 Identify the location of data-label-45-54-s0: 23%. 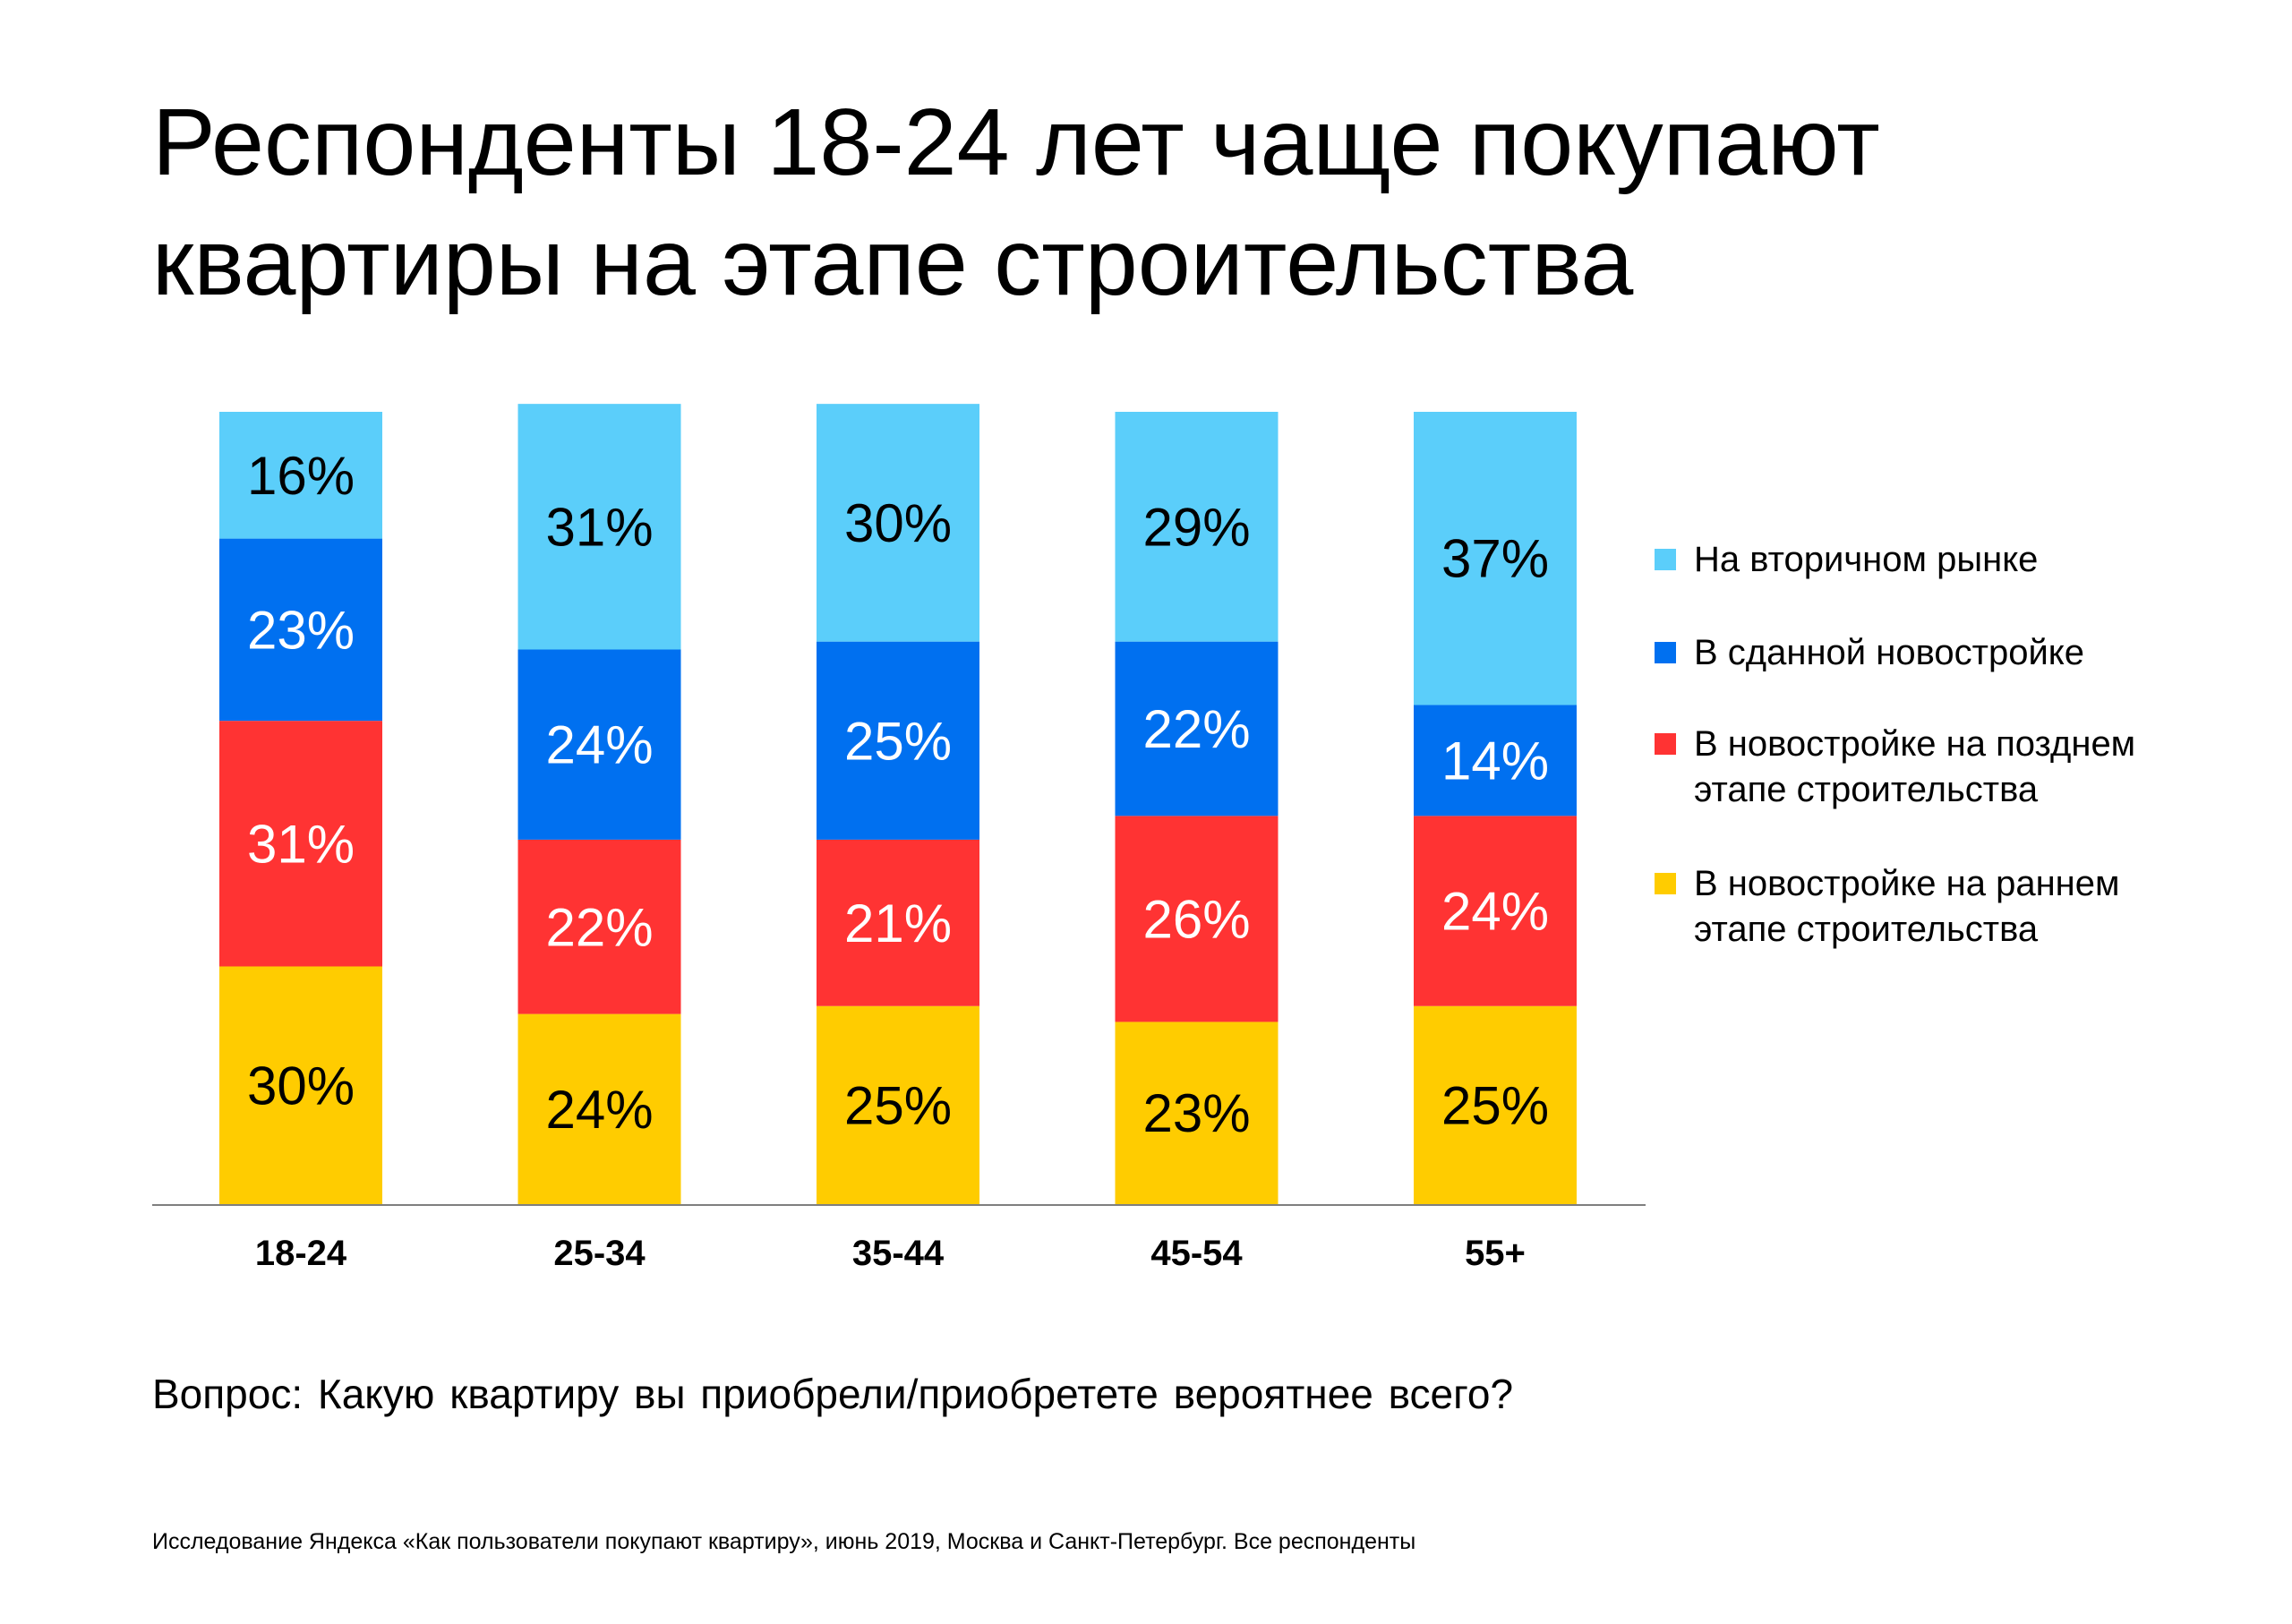
(1196, 1113).